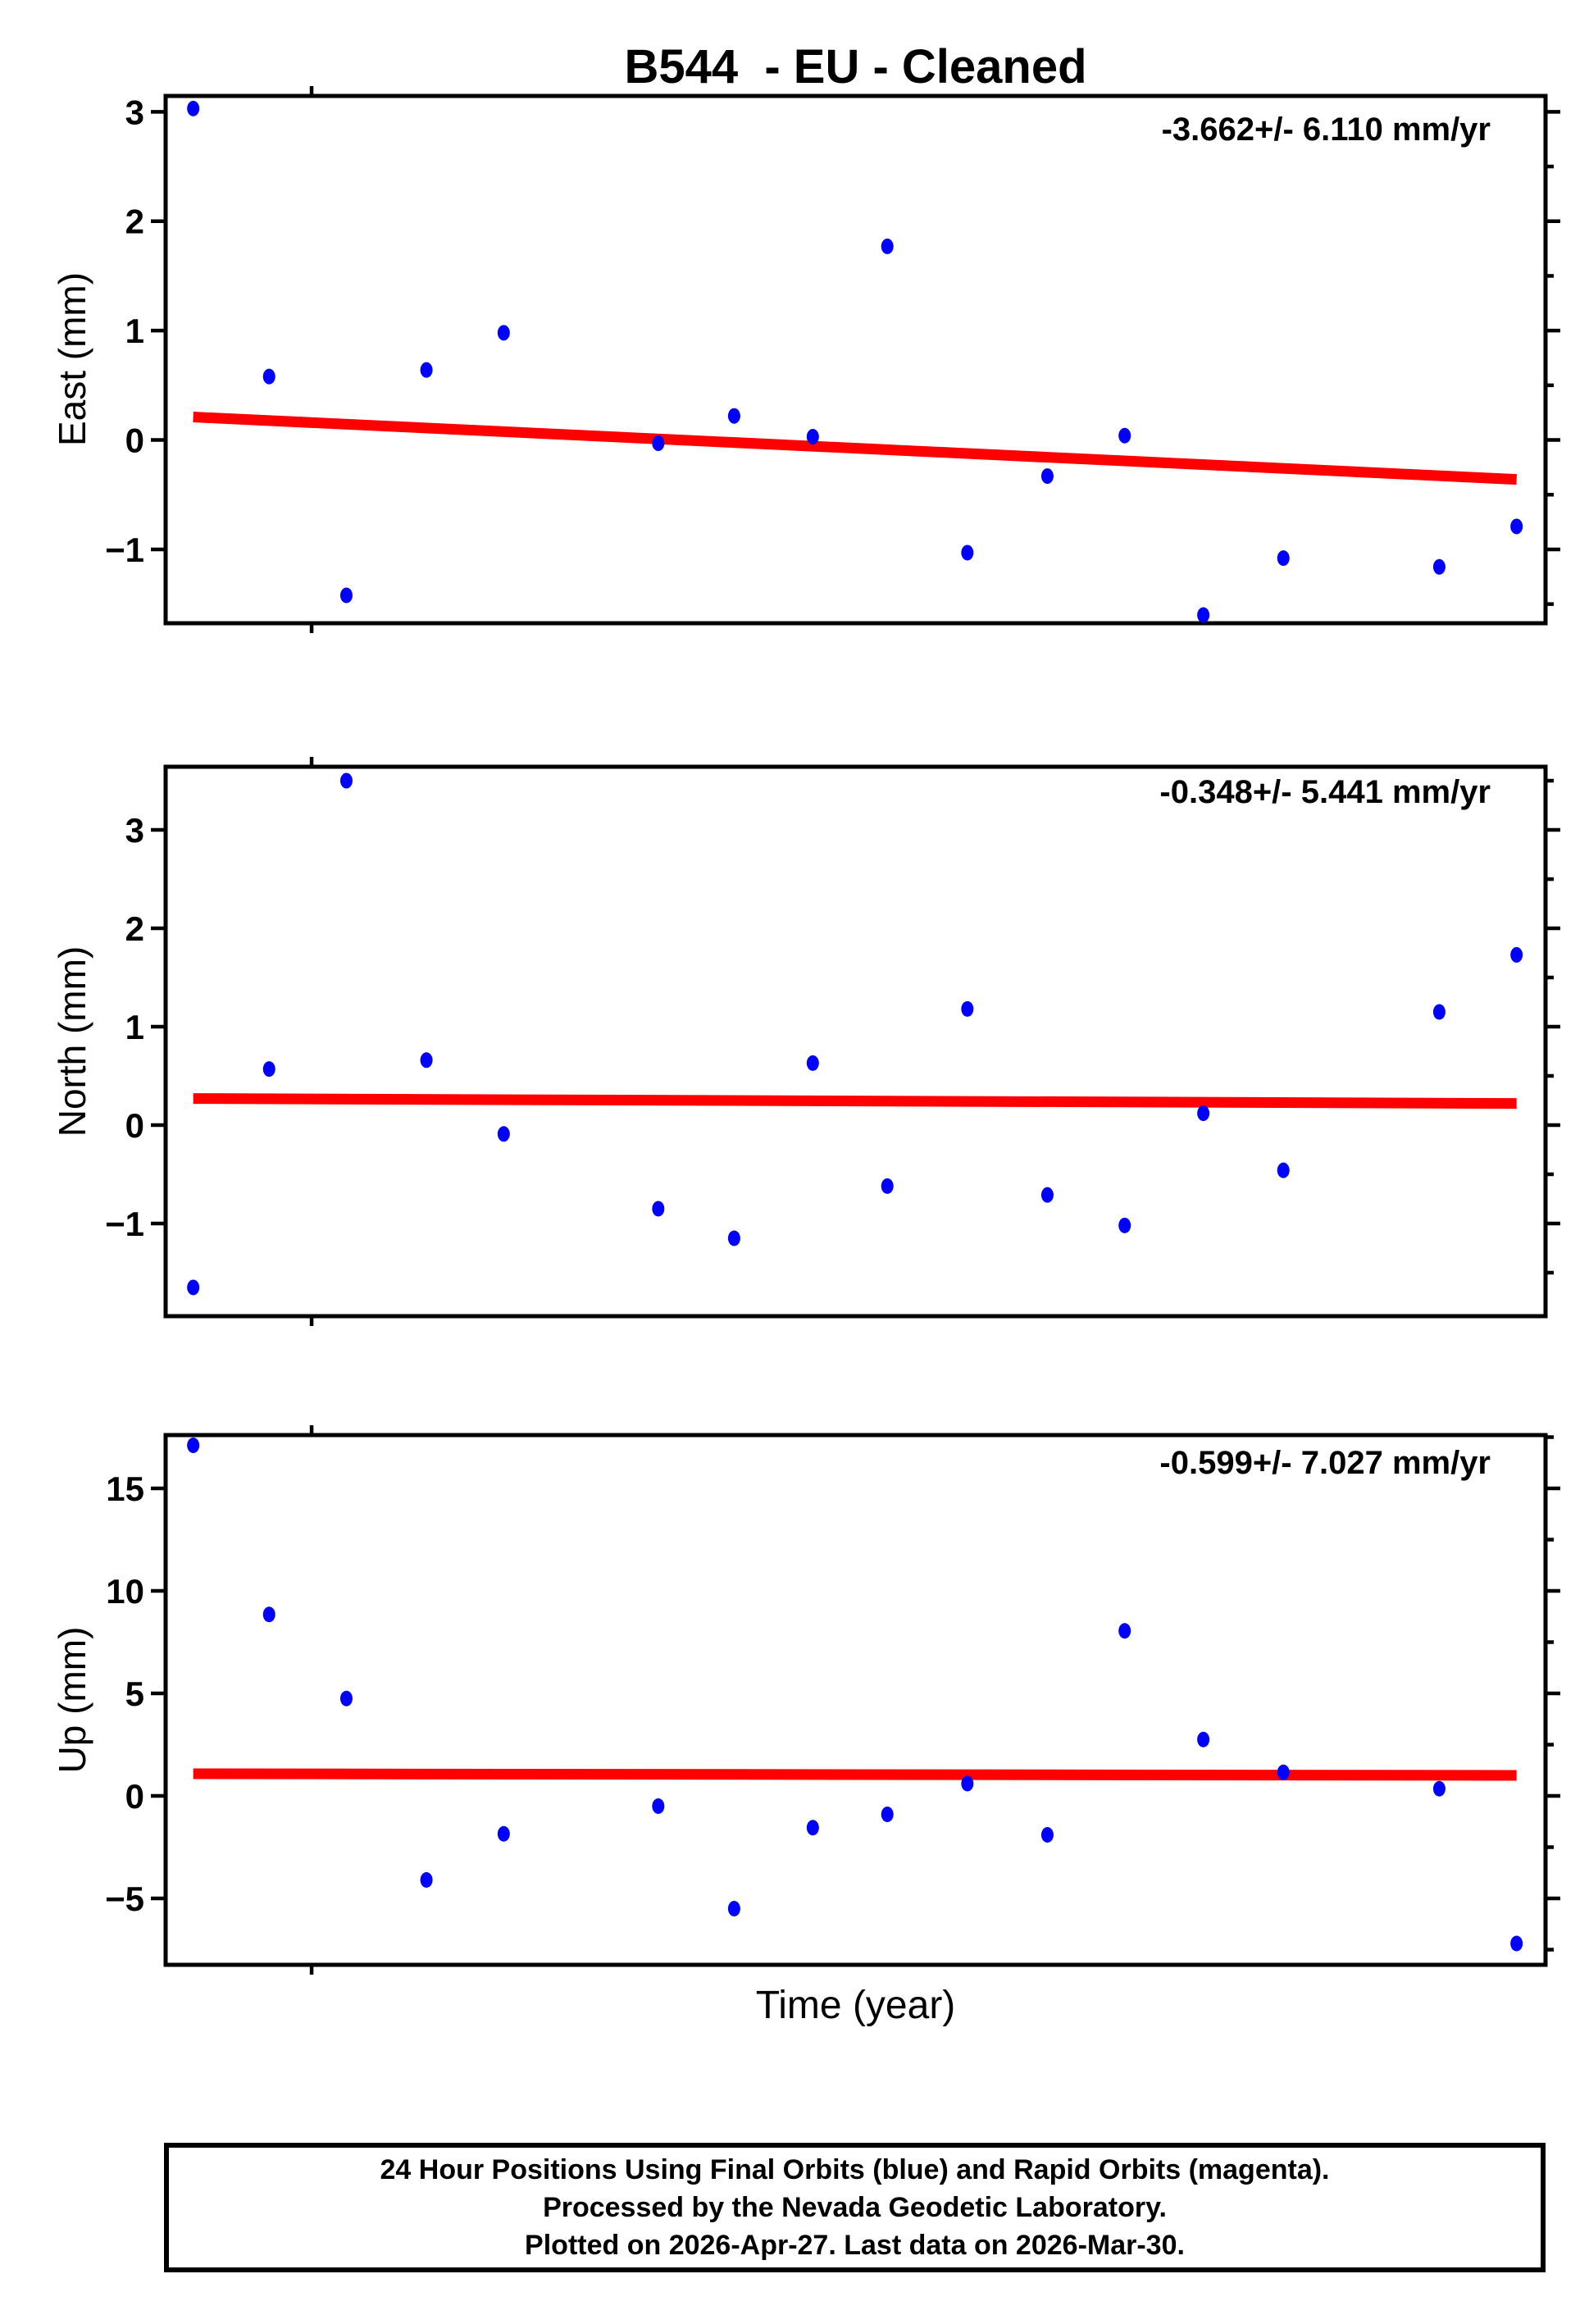  I want to click on up-y-tick-label: 0, so click(134, 1797).